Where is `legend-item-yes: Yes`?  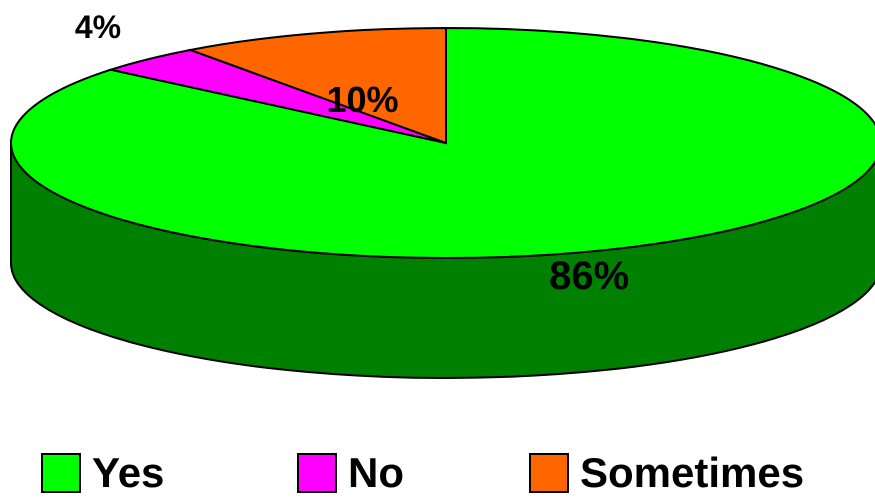
legend-item-yes: Yes is located at coordinates (102, 472).